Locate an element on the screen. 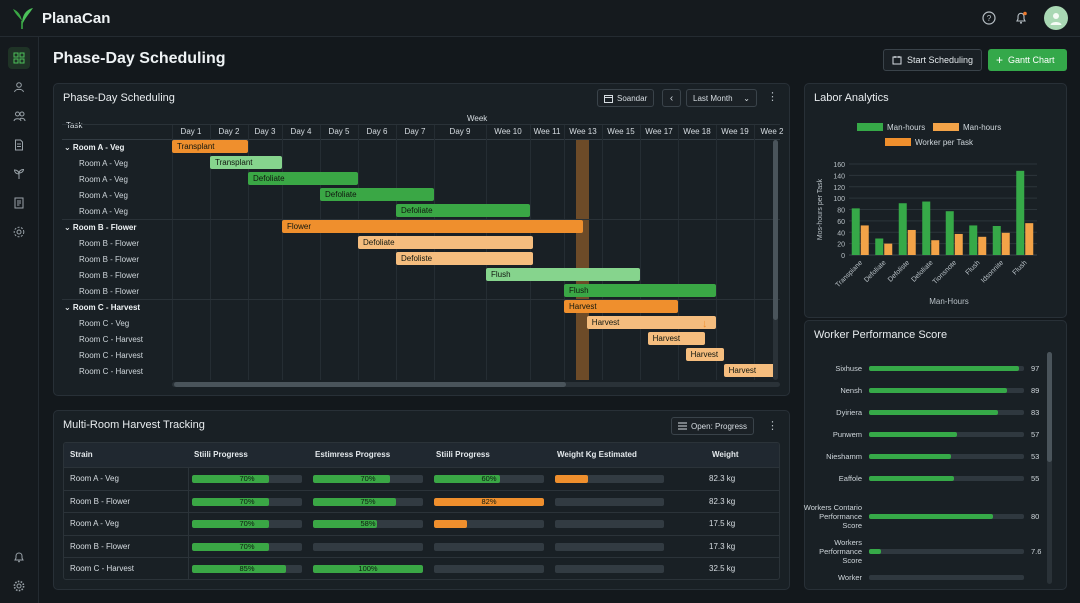 The width and height of the screenshot is (1080, 603). group-row-label: ⌄ Room B - Flower is located at coordinates (100, 227).